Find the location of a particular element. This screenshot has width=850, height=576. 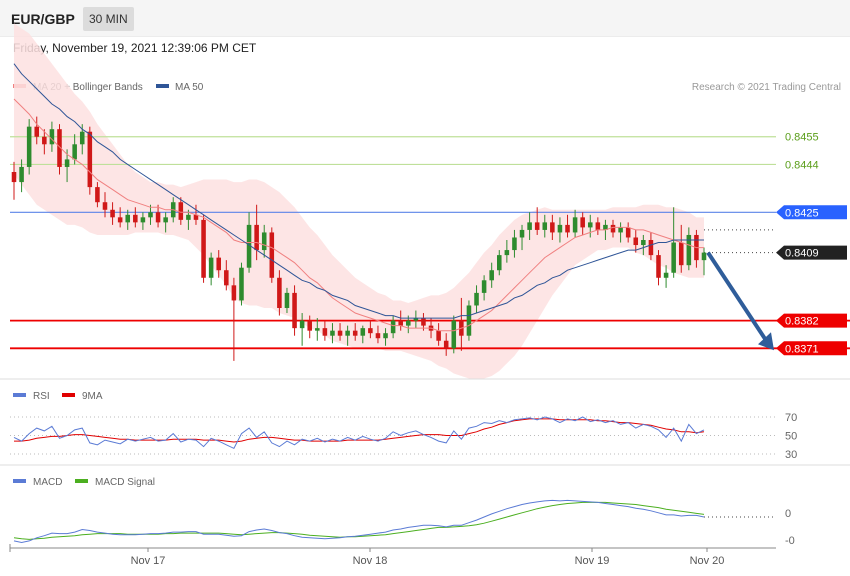

price-tag-3: 0.8409 is located at coordinates (802, 254).